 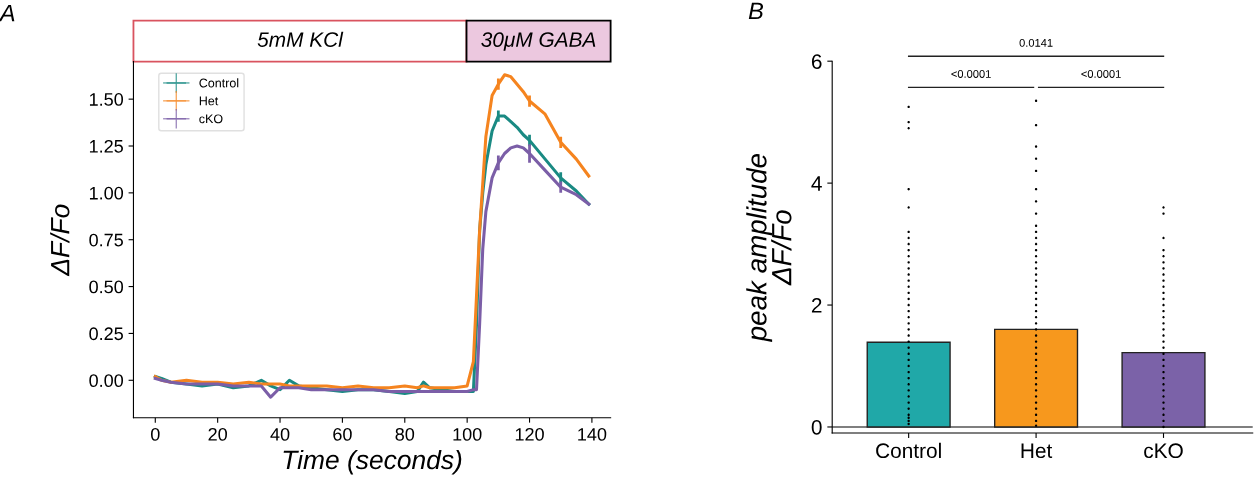 What do you see at coordinates (155, 434) in the screenshot?
I see `x-tick-label: 0` at bounding box center [155, 434].